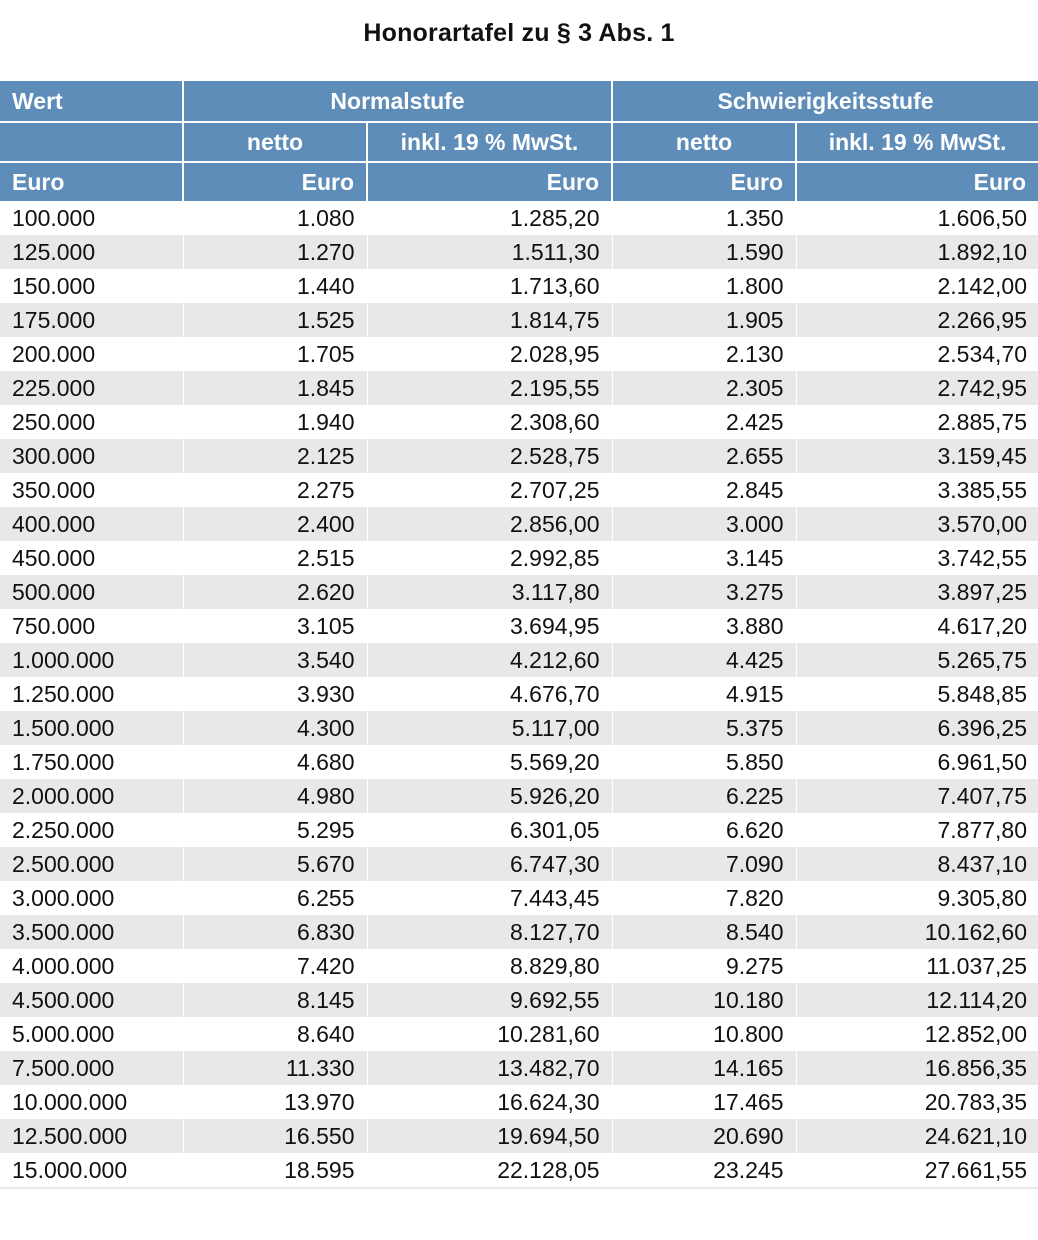 The height and width of the screenshot is (1240, 1038). I want to click on cell-normal-netto: 18.595, so click(275, 1171).